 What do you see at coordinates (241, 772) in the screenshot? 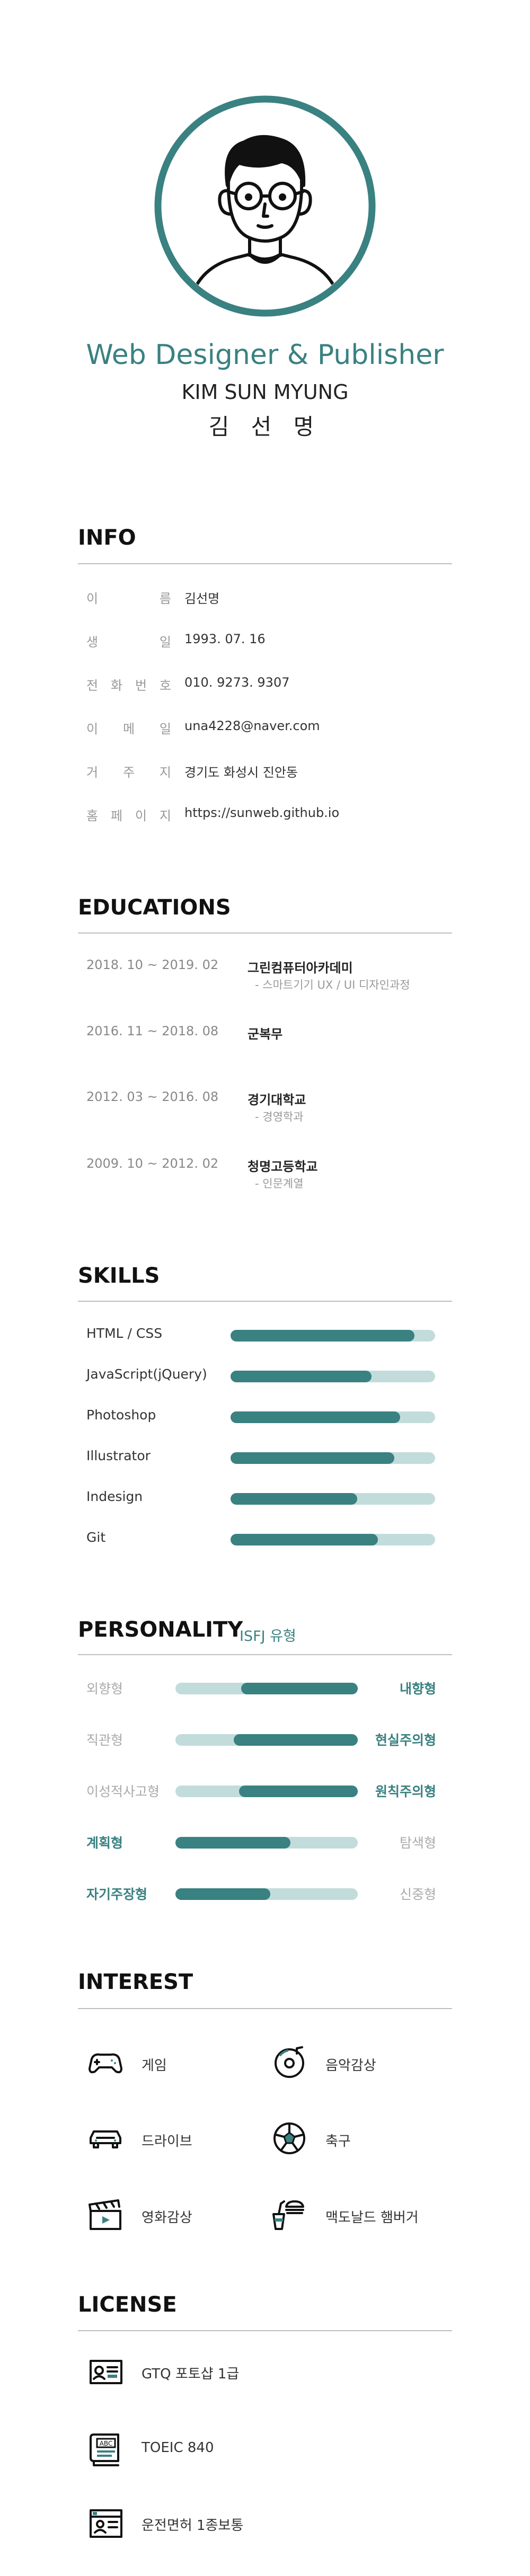
I see `info-value: 경기도 화성시 진안동` at bounding box center [241, 772].